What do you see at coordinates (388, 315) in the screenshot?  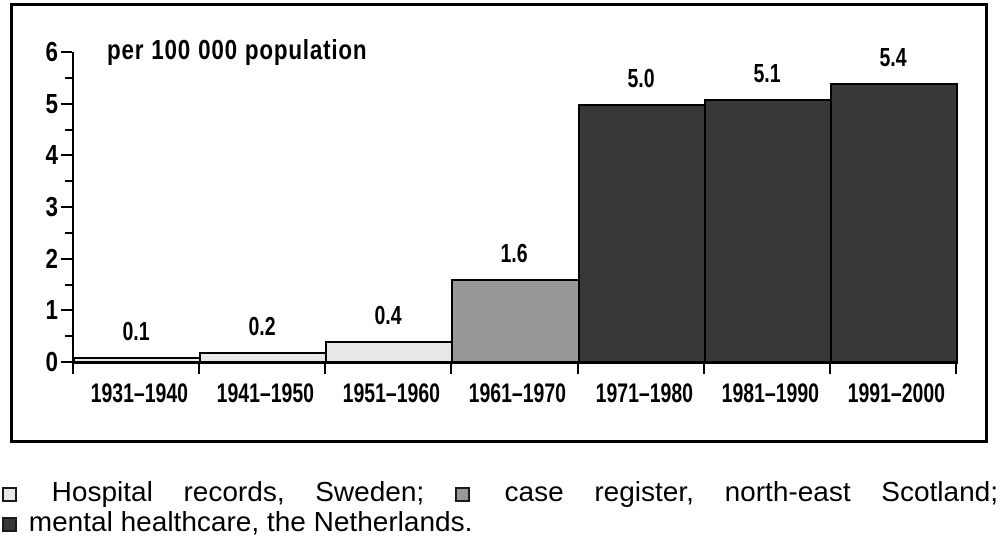 I see `bar-value-label: 0.4` at bounding box center [388, 315].